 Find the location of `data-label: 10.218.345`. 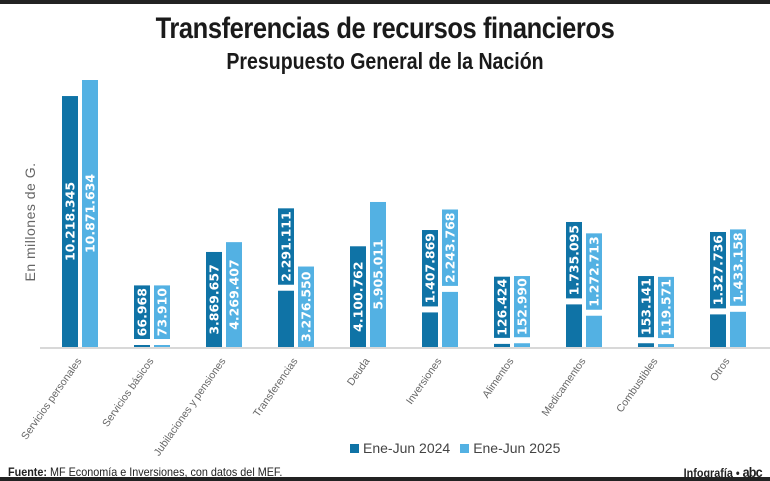

data-label: 10.218.345 is located at coordinates (70, 221).